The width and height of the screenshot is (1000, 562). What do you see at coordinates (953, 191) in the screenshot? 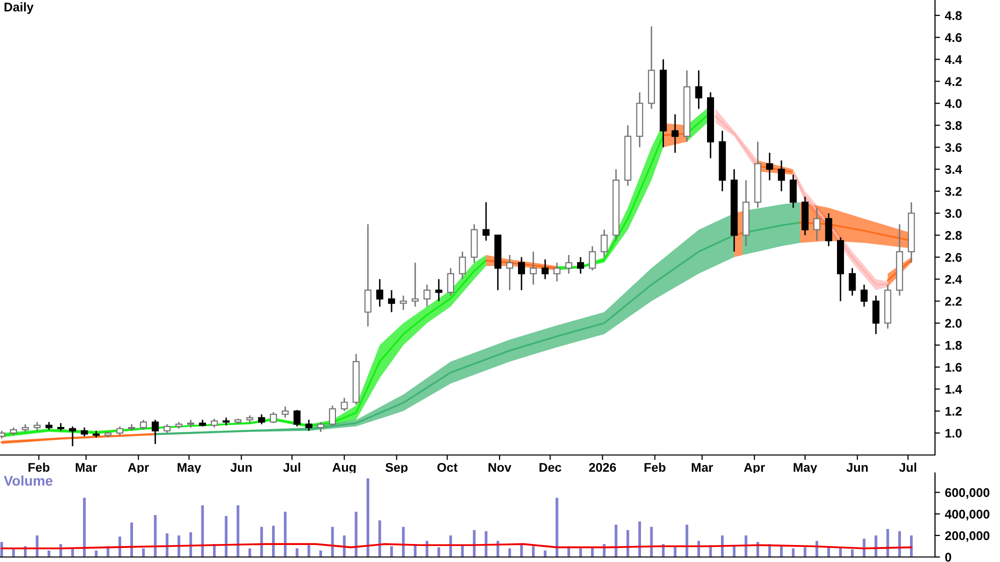
I see `y-tick-label: 3.2` at bounding box center [953, 191].